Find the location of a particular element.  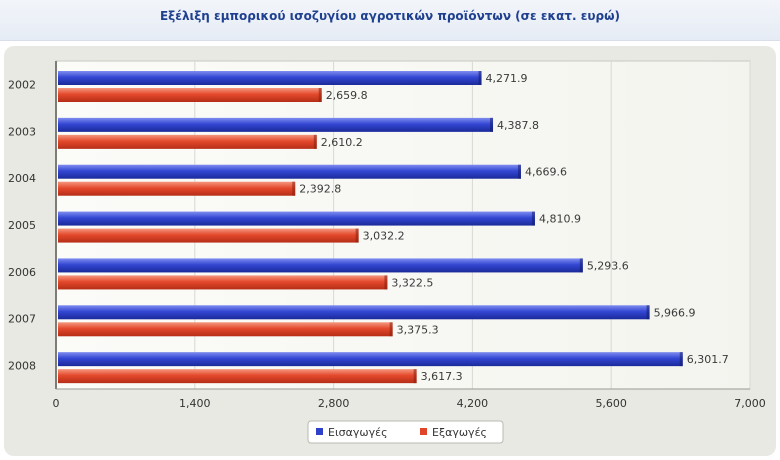

legend-label: Εισαγωγές is located at coordinates (358, 432).